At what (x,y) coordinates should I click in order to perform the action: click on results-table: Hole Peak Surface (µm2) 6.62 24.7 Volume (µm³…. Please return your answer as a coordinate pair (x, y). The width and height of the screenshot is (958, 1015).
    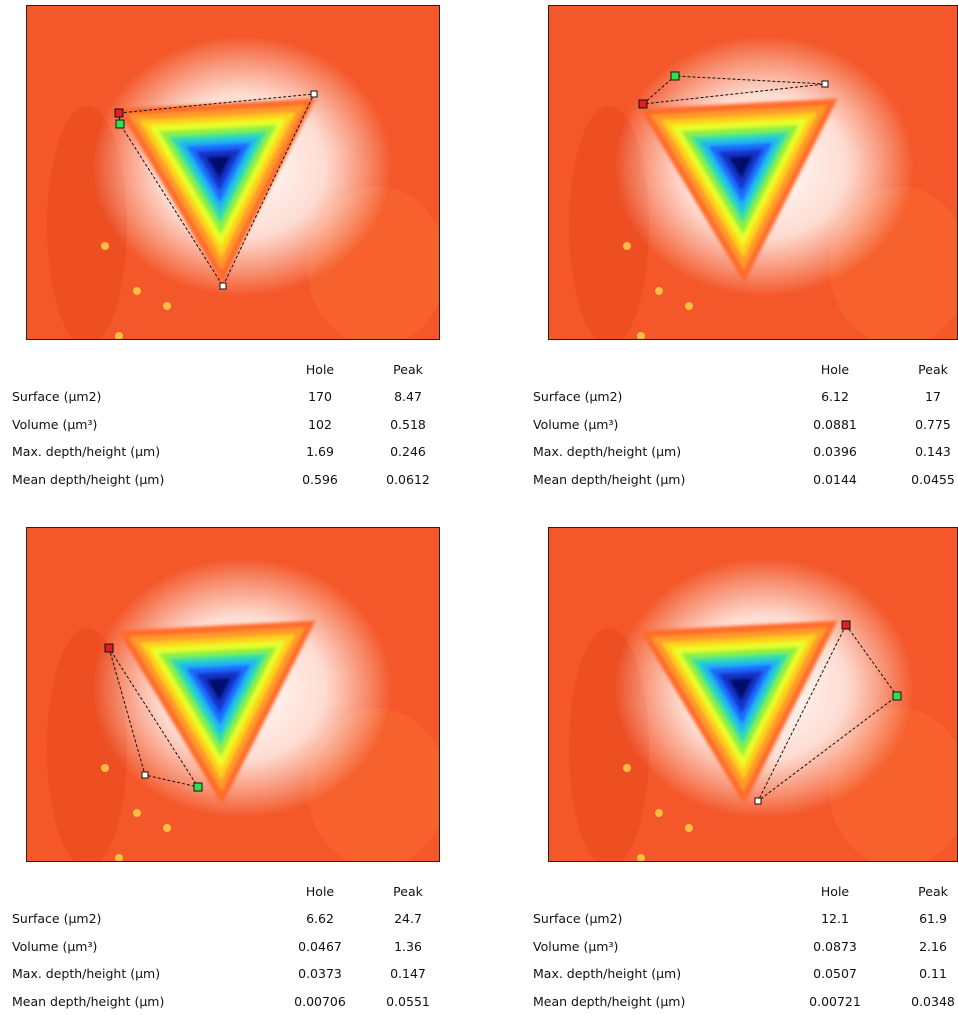
    Looking at the image, I should click on (227, 949).